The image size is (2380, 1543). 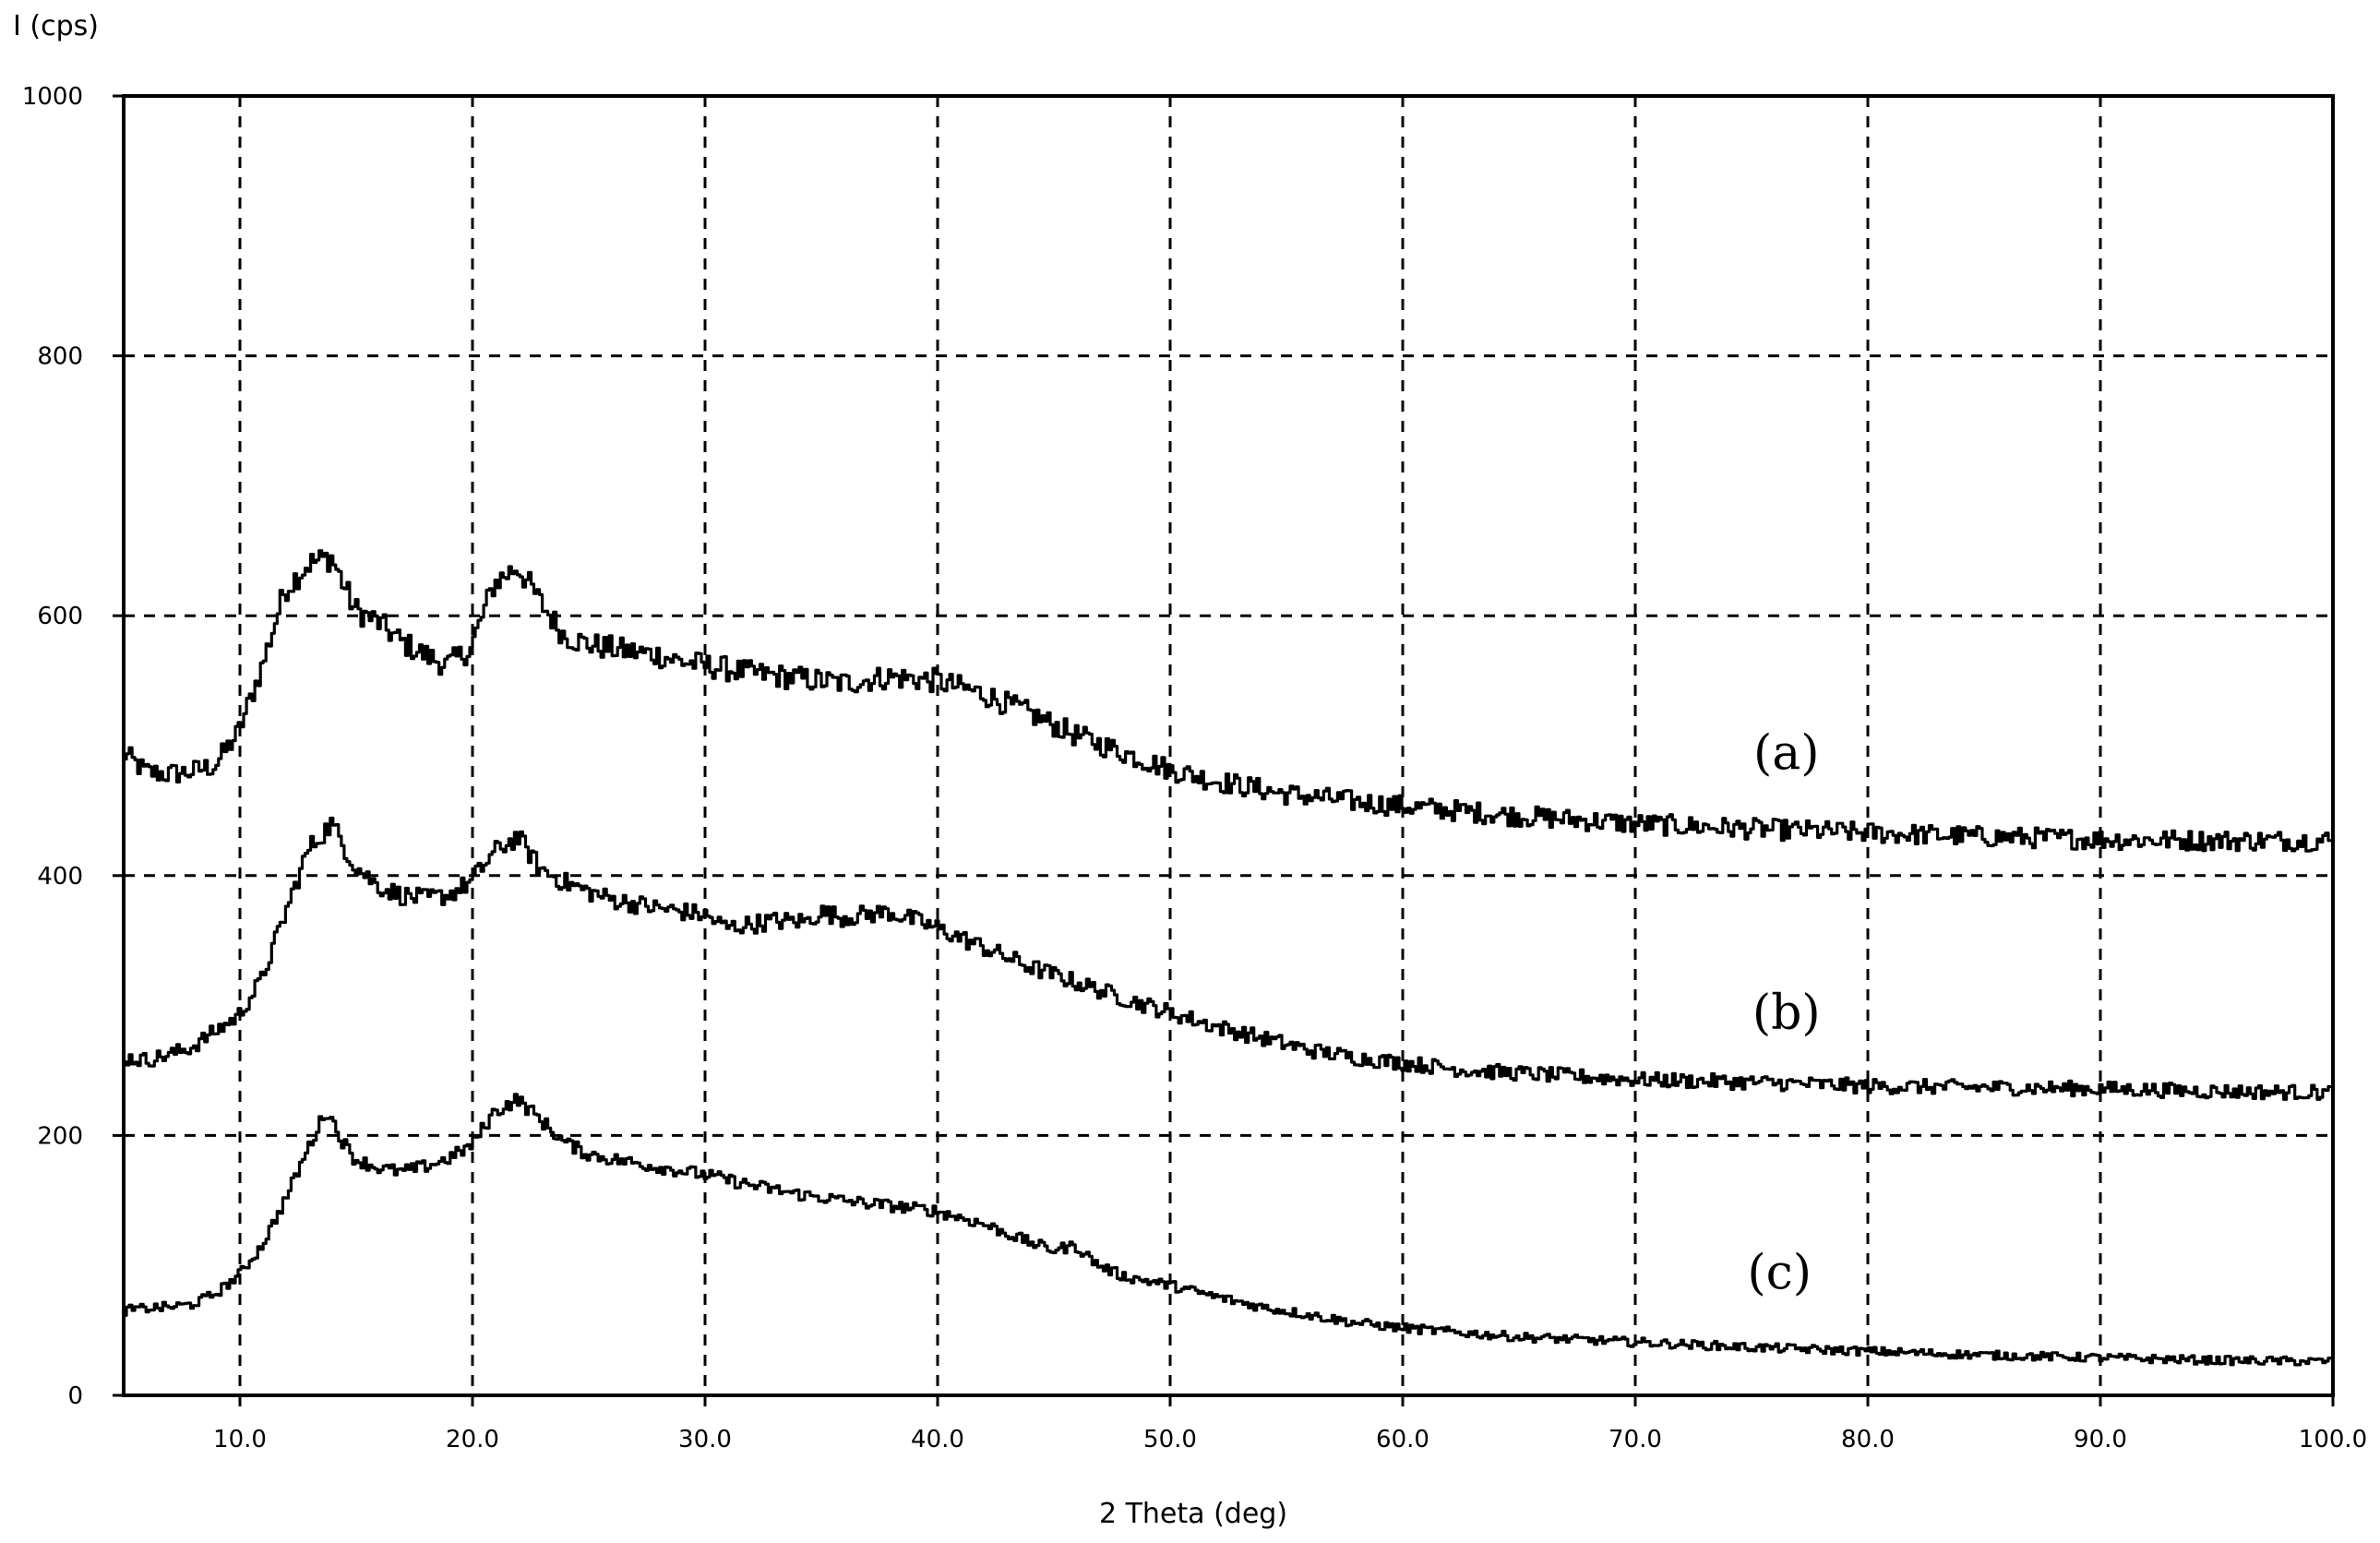 I want to click on x-axis-title: 2 Theta (deg), so click(x=1193, y=1514).